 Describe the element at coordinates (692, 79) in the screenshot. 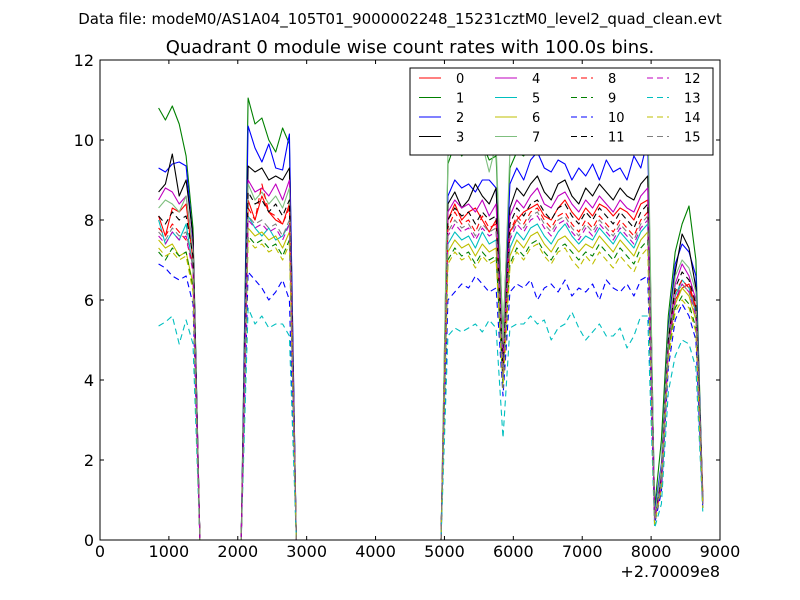

I see `legend-label-12: 12` at that location.